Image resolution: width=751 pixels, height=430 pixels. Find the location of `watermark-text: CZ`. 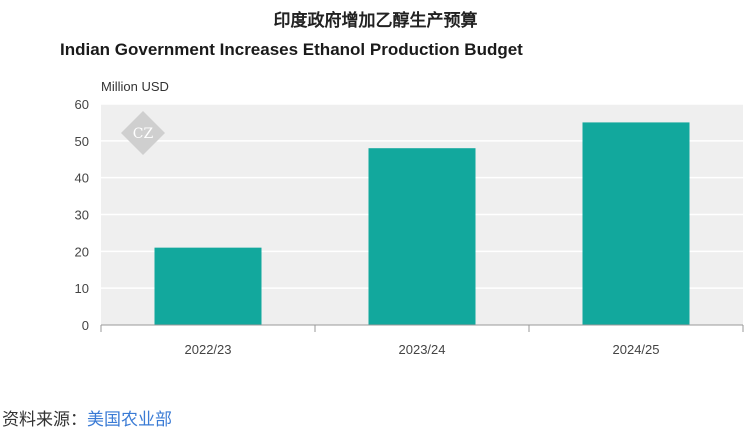

watermark-text: CZ is located at coordinates (143, 134).